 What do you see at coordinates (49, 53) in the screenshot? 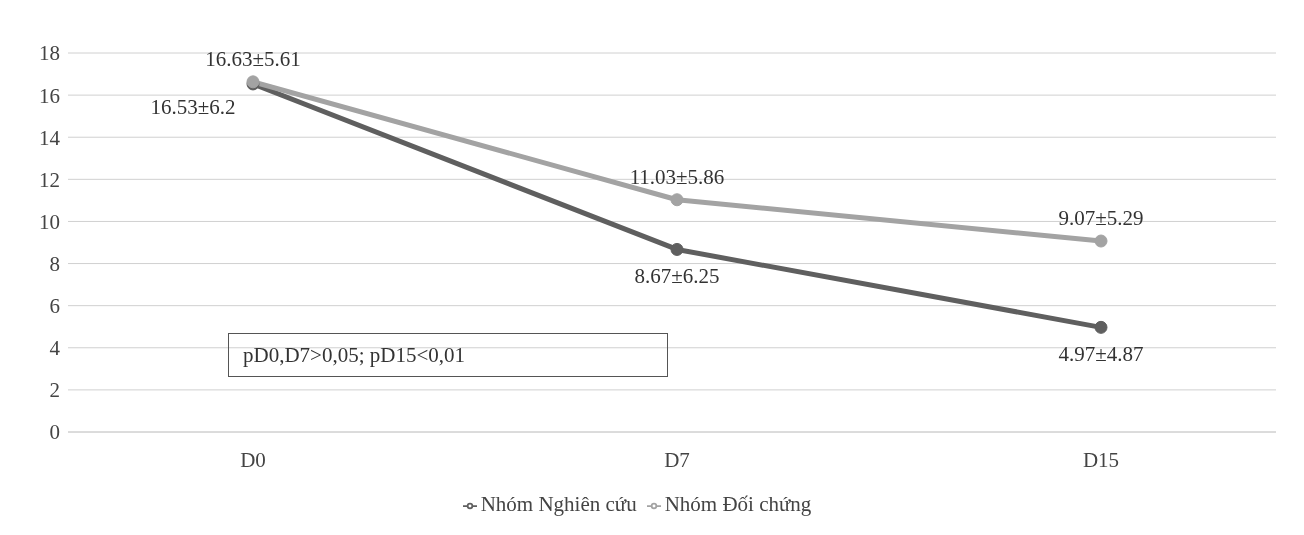
I see `y-tick-label: 18` at bounding box center [49, 53].